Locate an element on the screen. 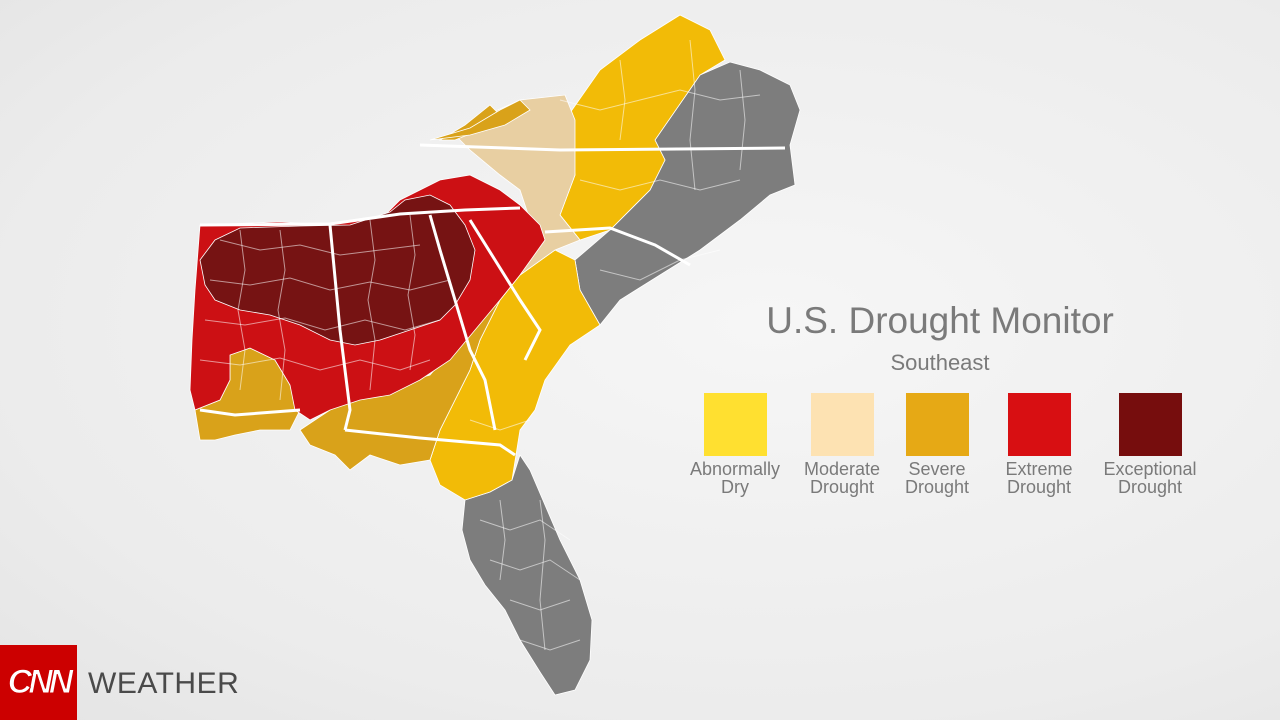 The image size is (1280, 720). legend-item-exceptional-drought: Exceptional Drought is located at coordinates (1150, 444).